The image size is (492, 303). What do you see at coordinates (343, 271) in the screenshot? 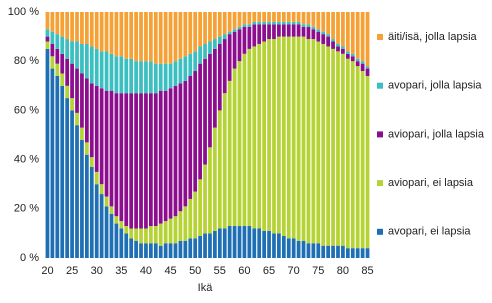
I see `x-tick-label: 80` at bounding box center [343, 271].